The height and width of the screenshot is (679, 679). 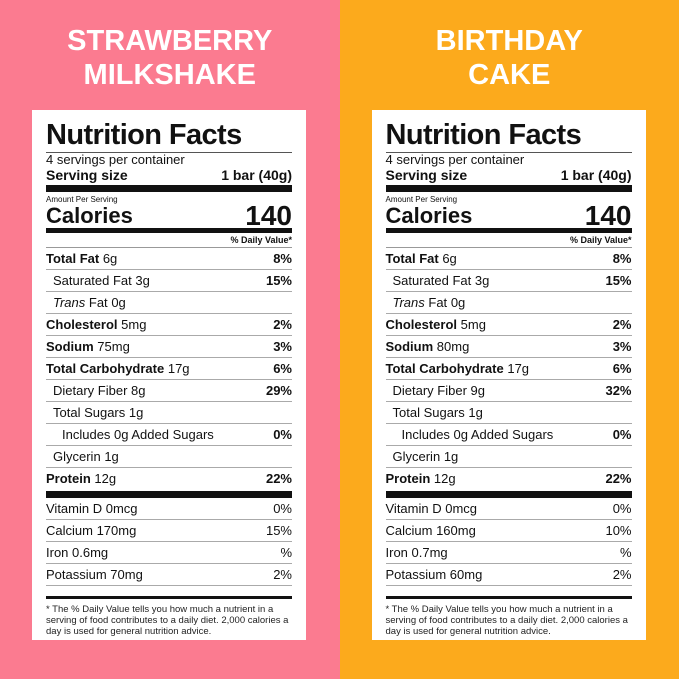 What do you see at coordinates (434, 574) in the screenshot?
I see `vitamin-name: Potassium 60mg` at bounding box center [434, 574].